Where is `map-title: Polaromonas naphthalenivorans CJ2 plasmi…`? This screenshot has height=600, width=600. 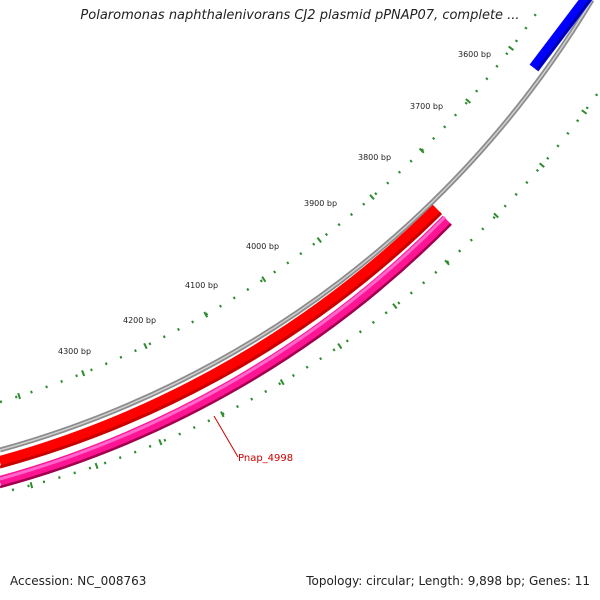
map-title: Polaromonas naphthalenivorans CJ2 plasmi… is located at coordinates (300, 15).